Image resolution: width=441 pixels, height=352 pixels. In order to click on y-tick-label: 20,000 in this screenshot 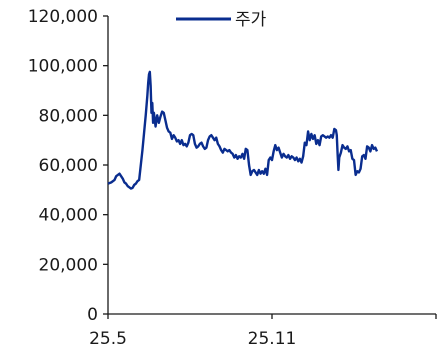, I will do `click(68, 265)`.